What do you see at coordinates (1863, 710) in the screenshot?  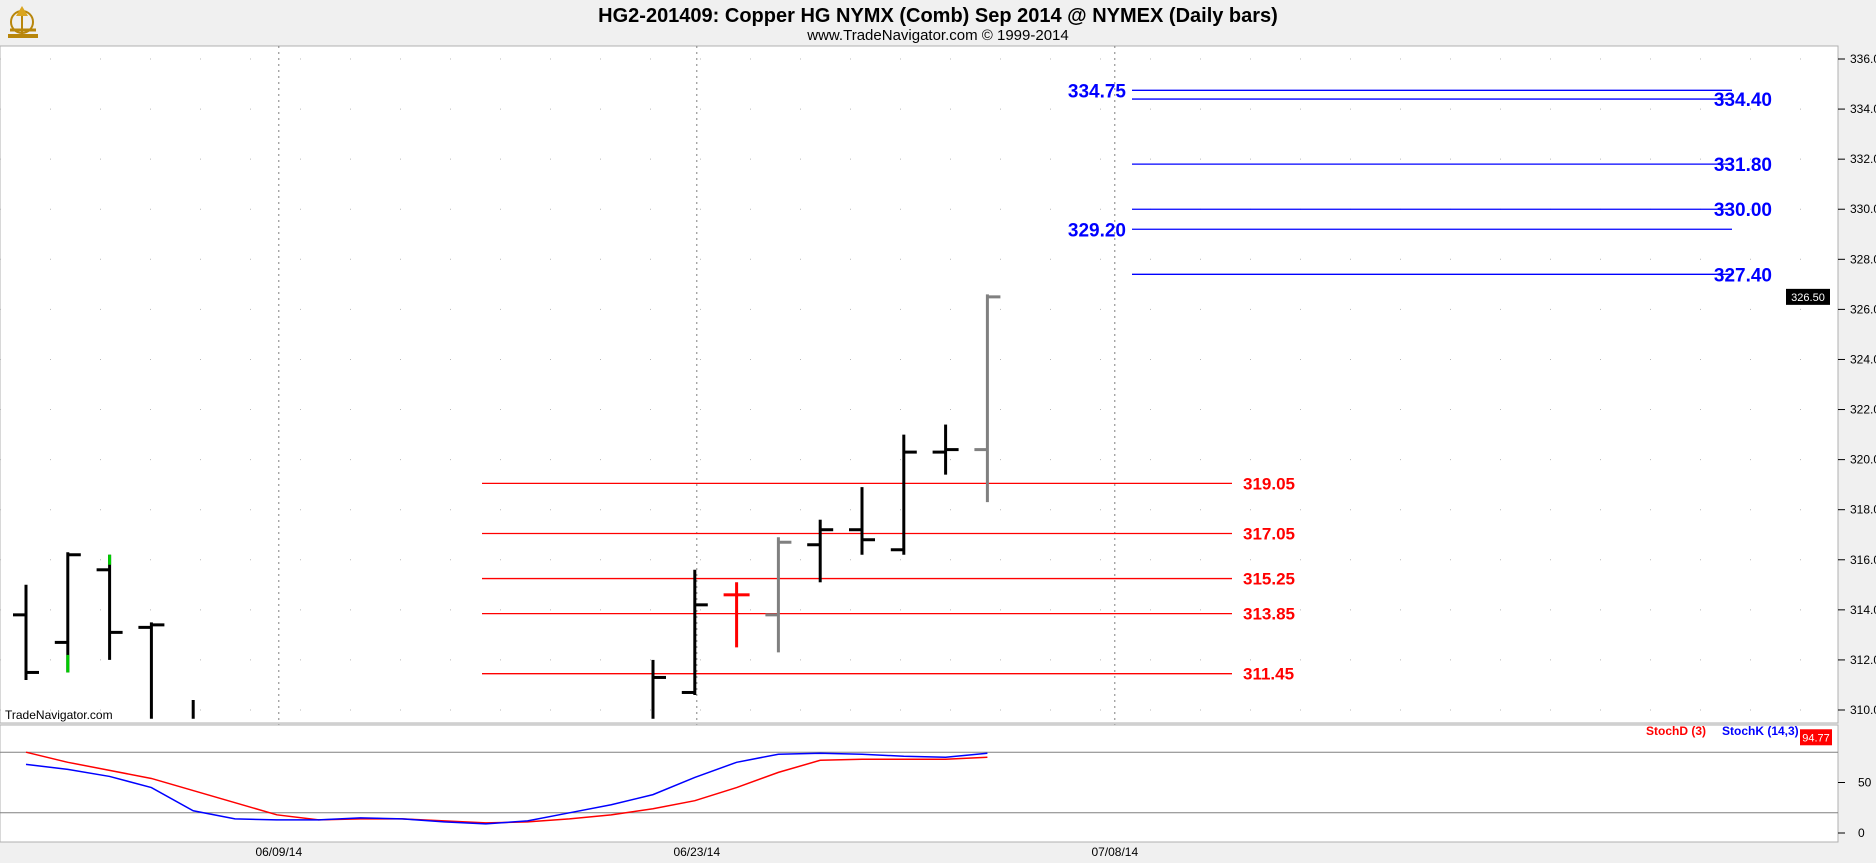 I see `price-tick-label-0: 310.00` at bounding box center [1863, 710].